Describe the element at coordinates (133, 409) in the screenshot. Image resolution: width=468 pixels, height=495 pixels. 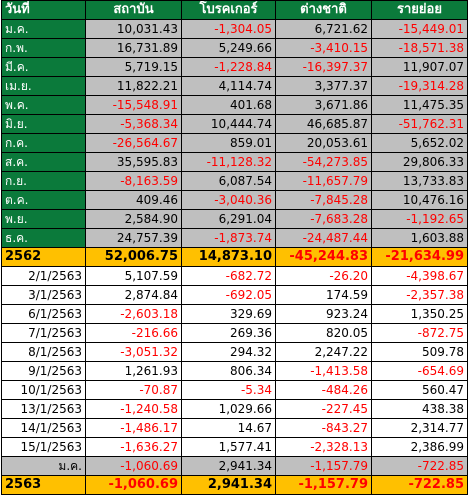
I see `value-cell: -1,240.58` at that location.